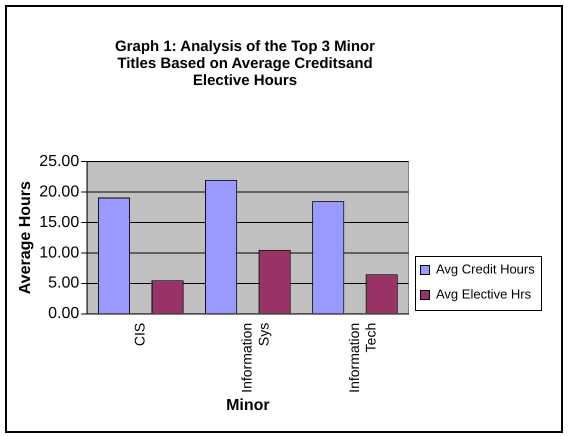 This screenshot has width=568, height=436. I want to click on y-tick-label: 5.00, so click(64, 283).